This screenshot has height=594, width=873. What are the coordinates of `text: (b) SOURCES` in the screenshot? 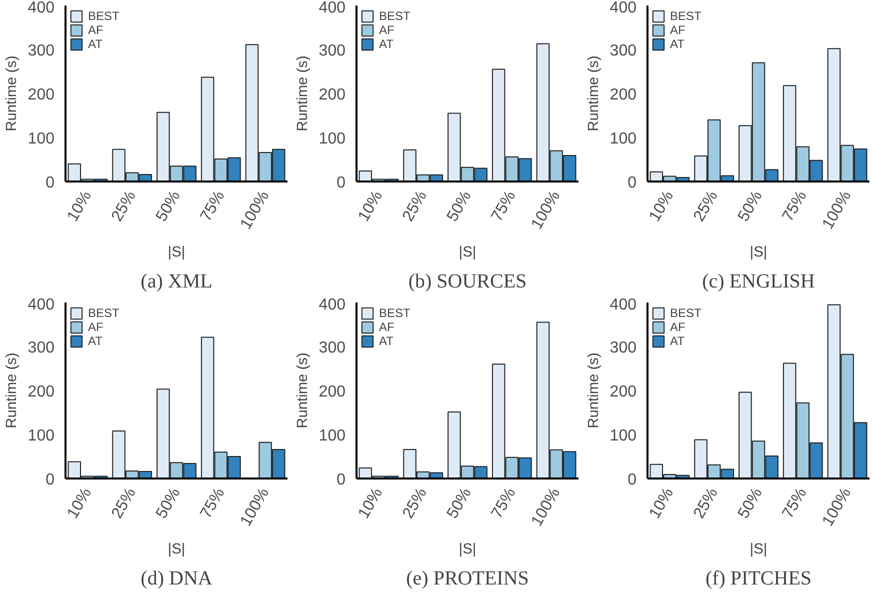 It's located at (467, 281).